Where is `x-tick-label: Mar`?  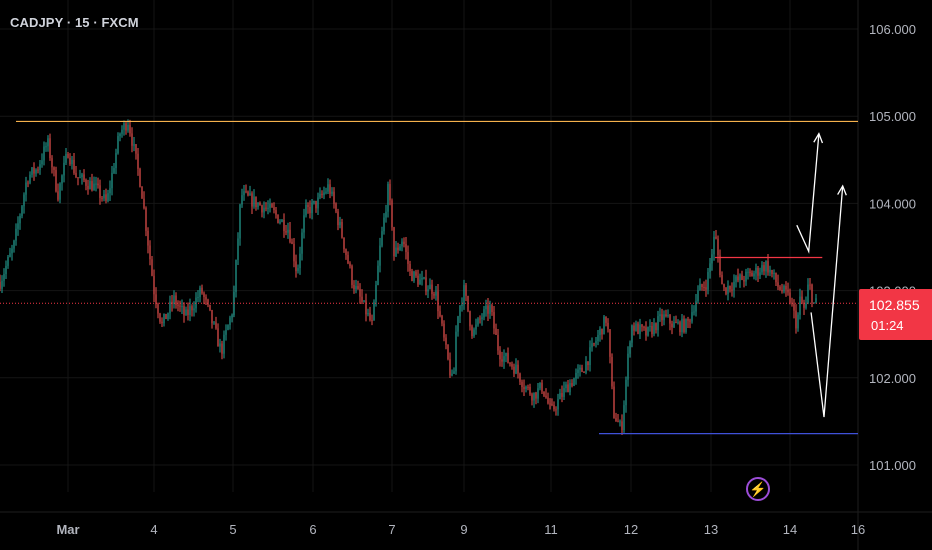 x-tick-label: Mar is located at coordinates (67, 529).